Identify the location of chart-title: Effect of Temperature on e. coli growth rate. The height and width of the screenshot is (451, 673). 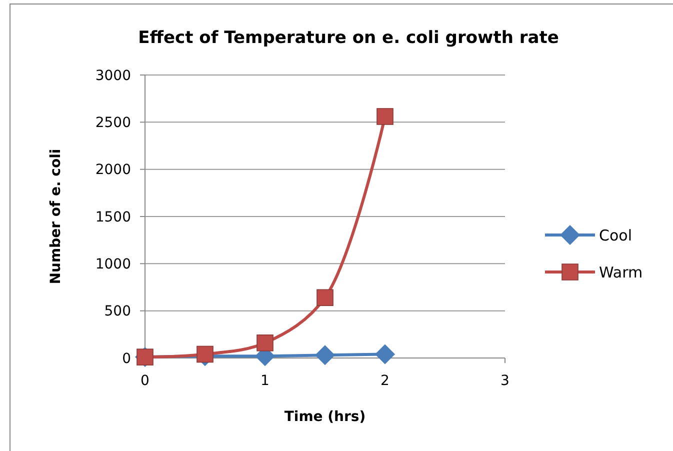
(348, 38).